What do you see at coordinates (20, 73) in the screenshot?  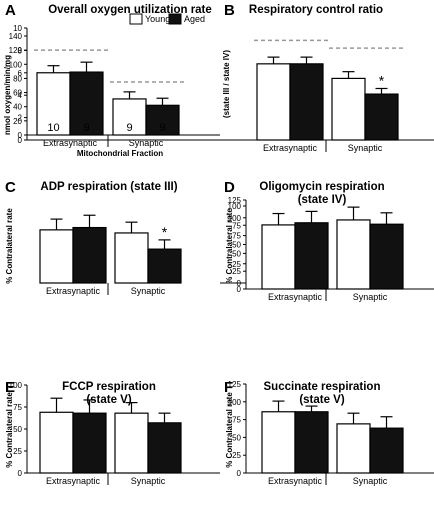 I see `y-tick-label: 6` at bounding box center [20, 73].